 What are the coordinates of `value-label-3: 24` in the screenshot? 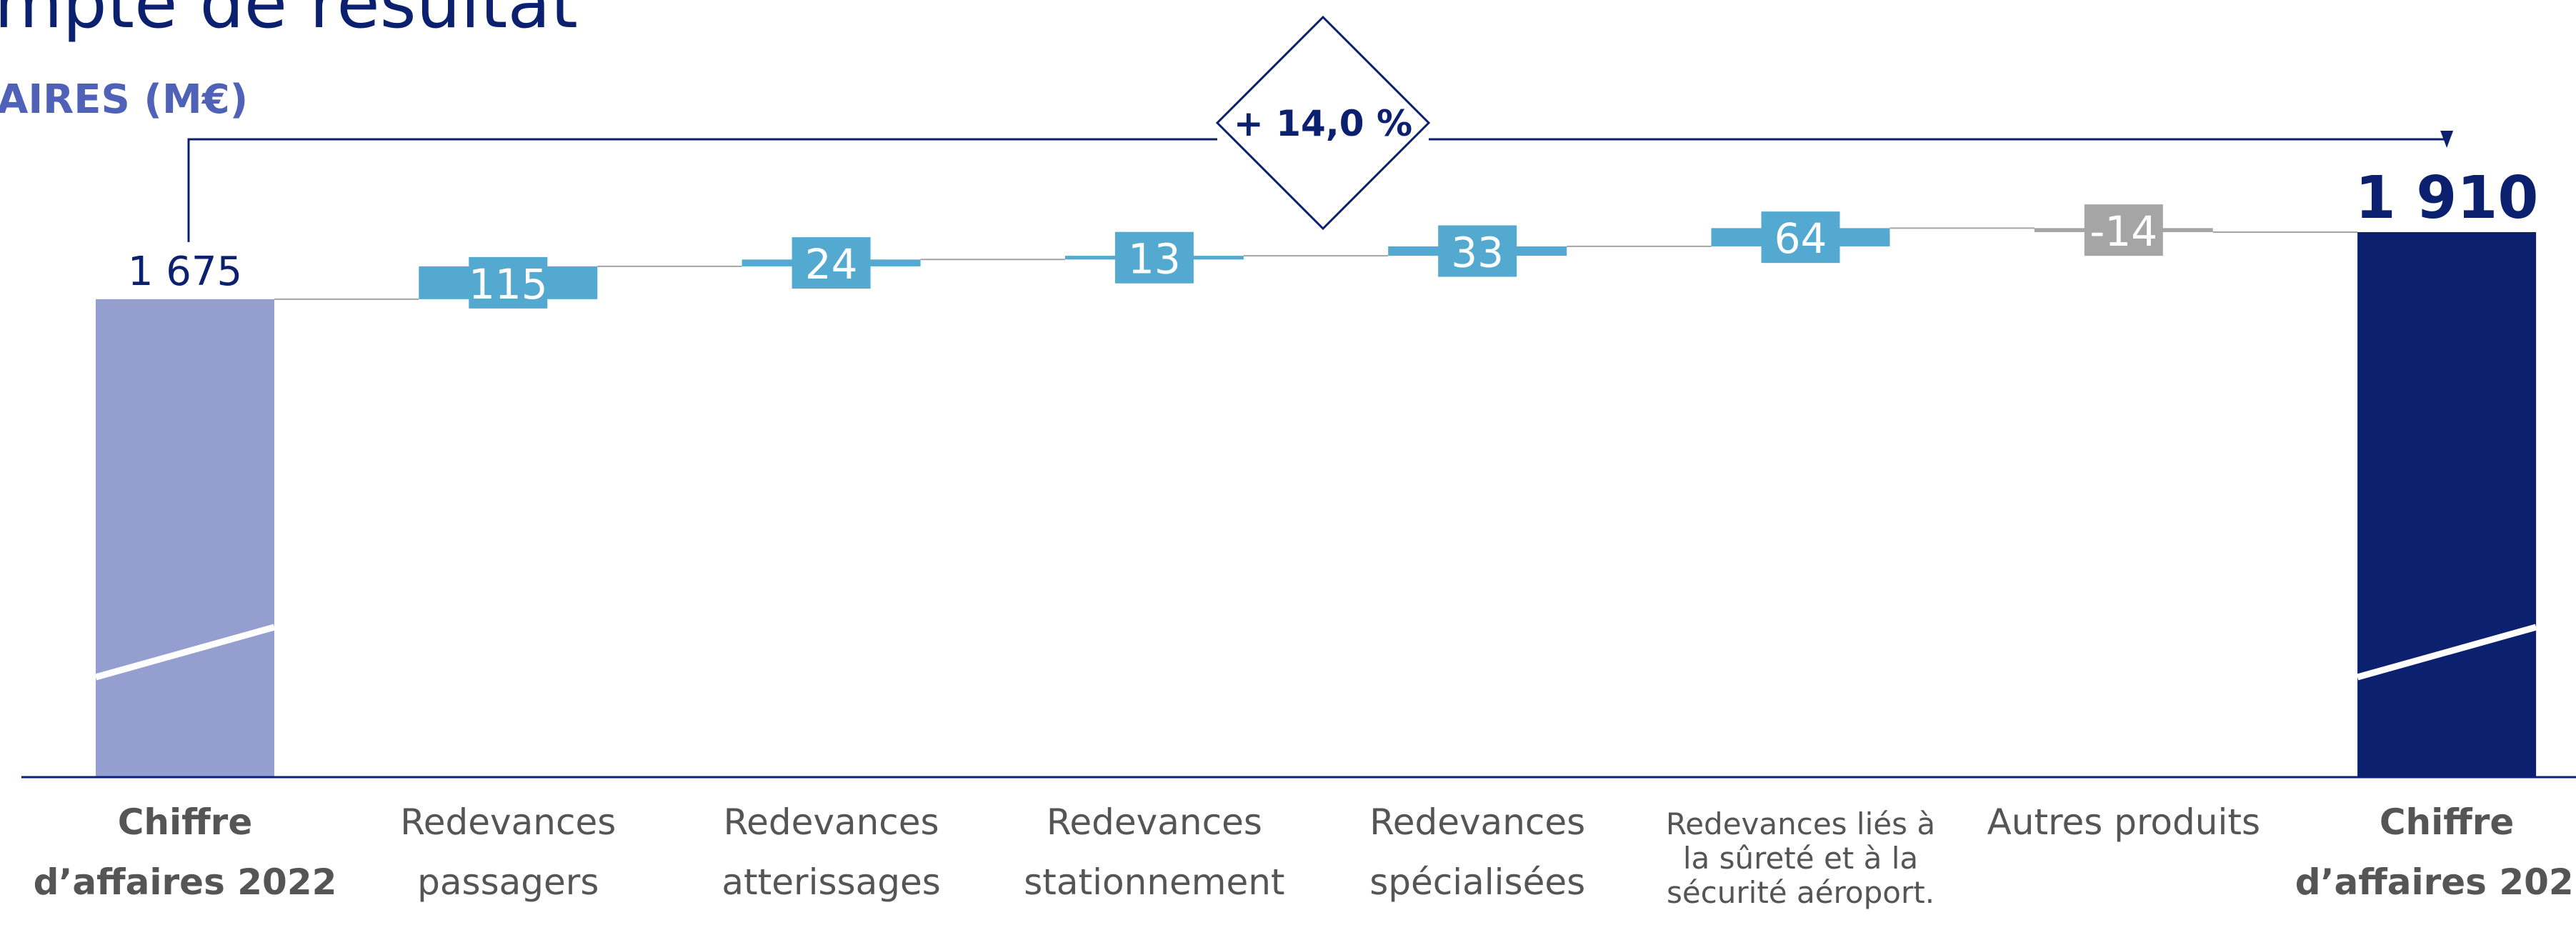 It's located at (831, 264).